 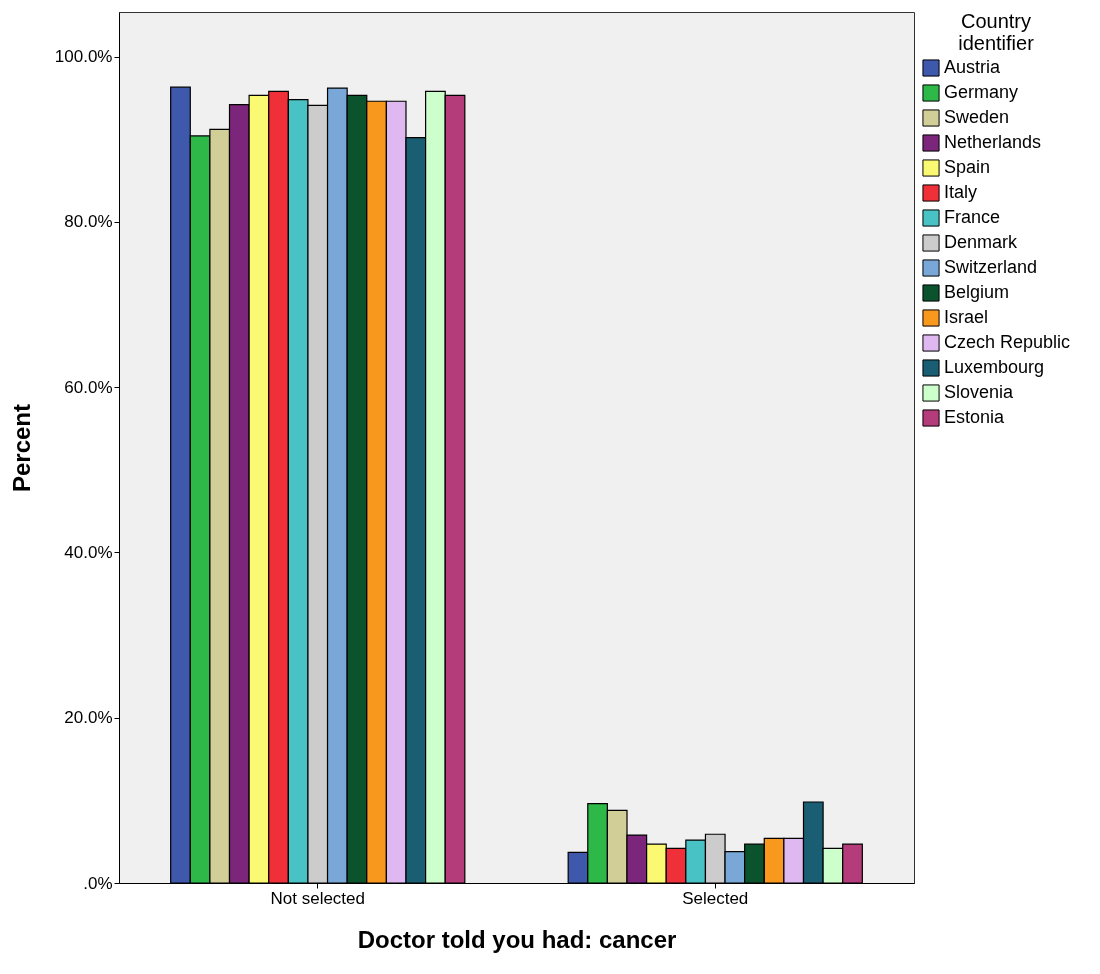 What do you see at coordinates (973, 67) in the screenshot?
I see `legend-label: Austria` at bounding box center [973, 67].